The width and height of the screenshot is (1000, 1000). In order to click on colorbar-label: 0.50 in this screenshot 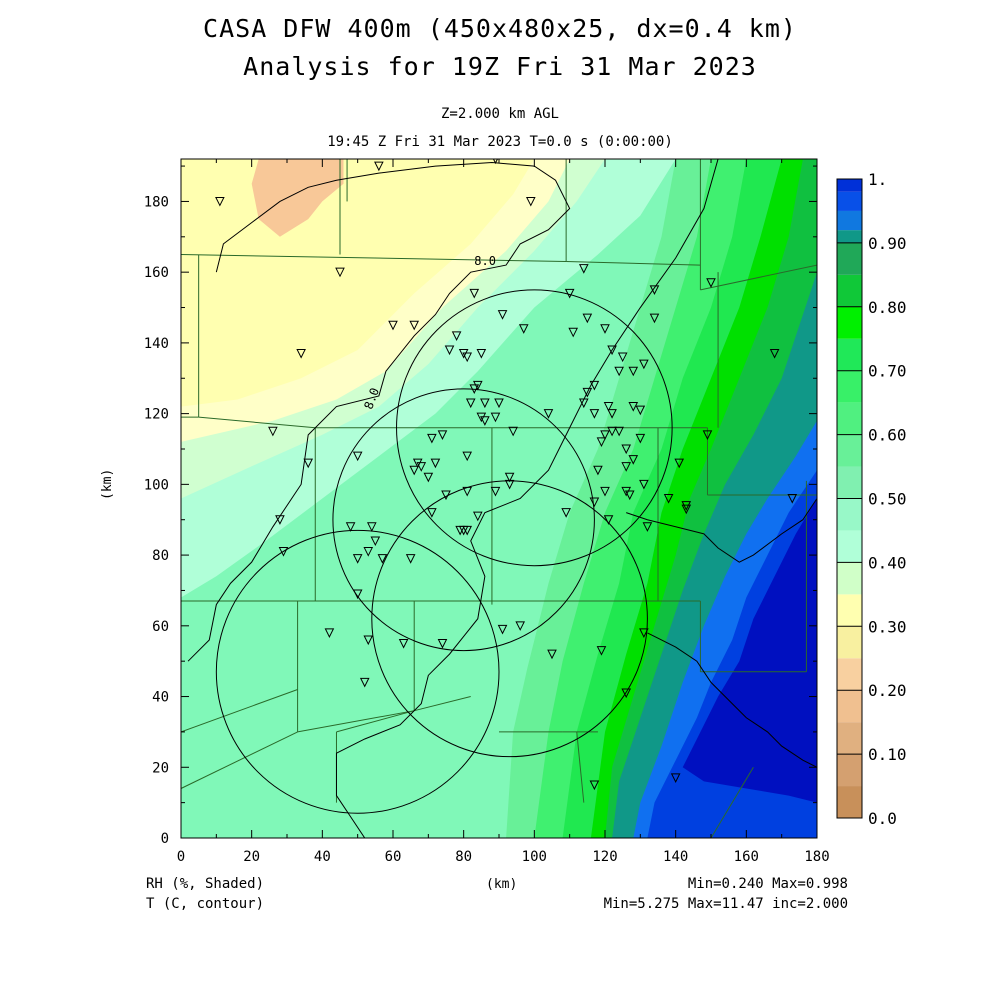, I will do `click(887, 499)`.